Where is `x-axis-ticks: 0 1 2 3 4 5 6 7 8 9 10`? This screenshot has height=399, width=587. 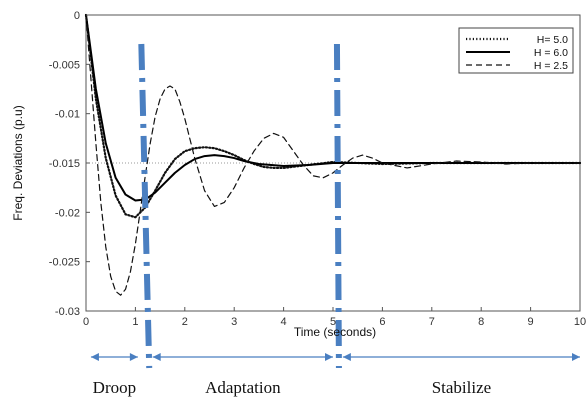 x-axis-ticks: 0 1 2 3 4 5 6 7 8 9 10 is located at coordinates (334, 317).